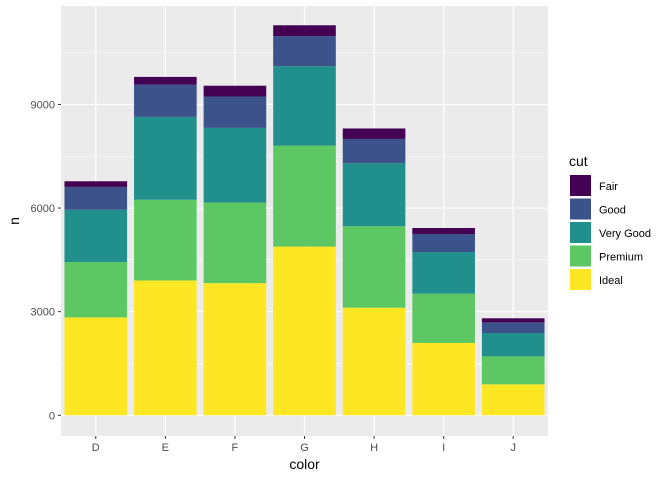  What do you see at coordinates (304, 331) in the screenshot?
I see `bar-segment-ideal-g` at bounding box center [304, 331].